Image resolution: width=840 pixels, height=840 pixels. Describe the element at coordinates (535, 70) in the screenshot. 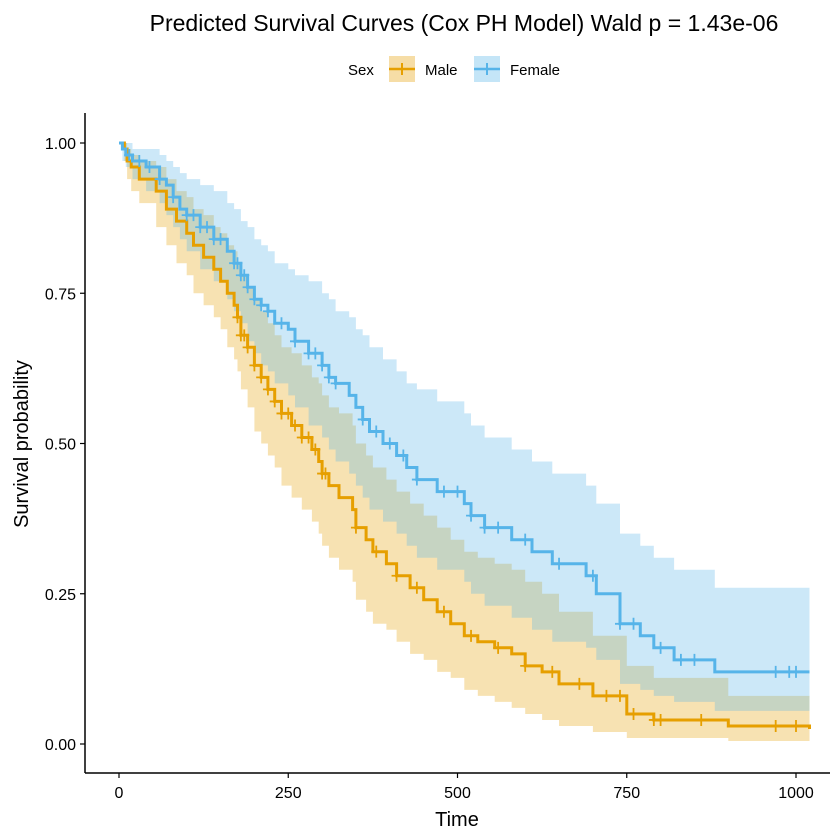

I see `legend-label: Female` at that location.